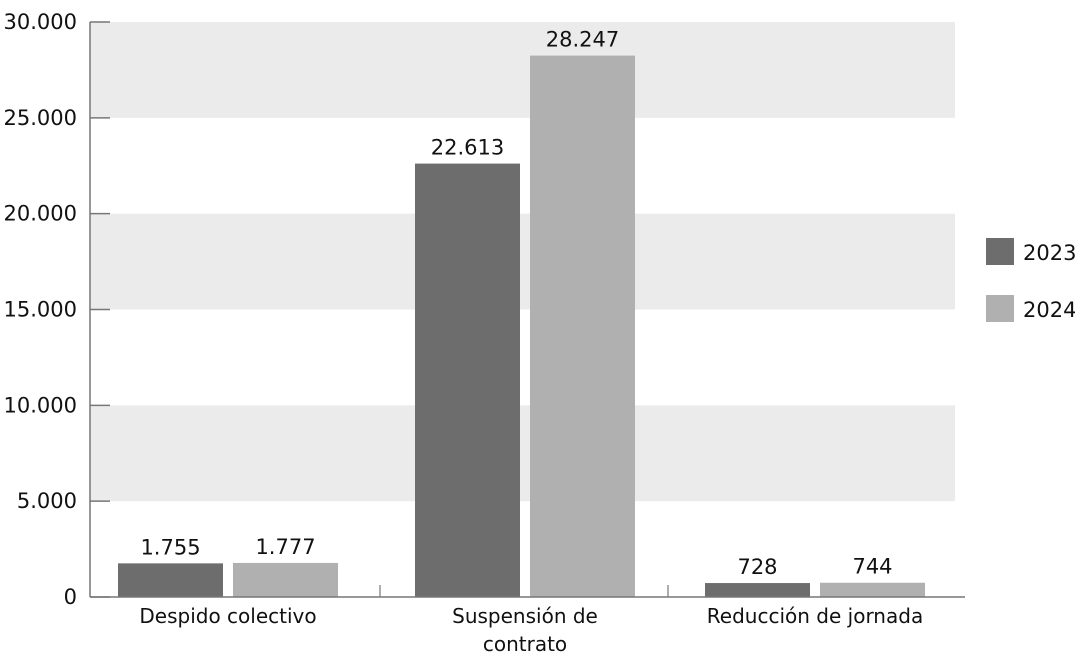 This screenshot has width=1075, height=657. Describe the element at coordinates (1049, 310) in the screenshot. I see `legend-label: 2024` at that location.